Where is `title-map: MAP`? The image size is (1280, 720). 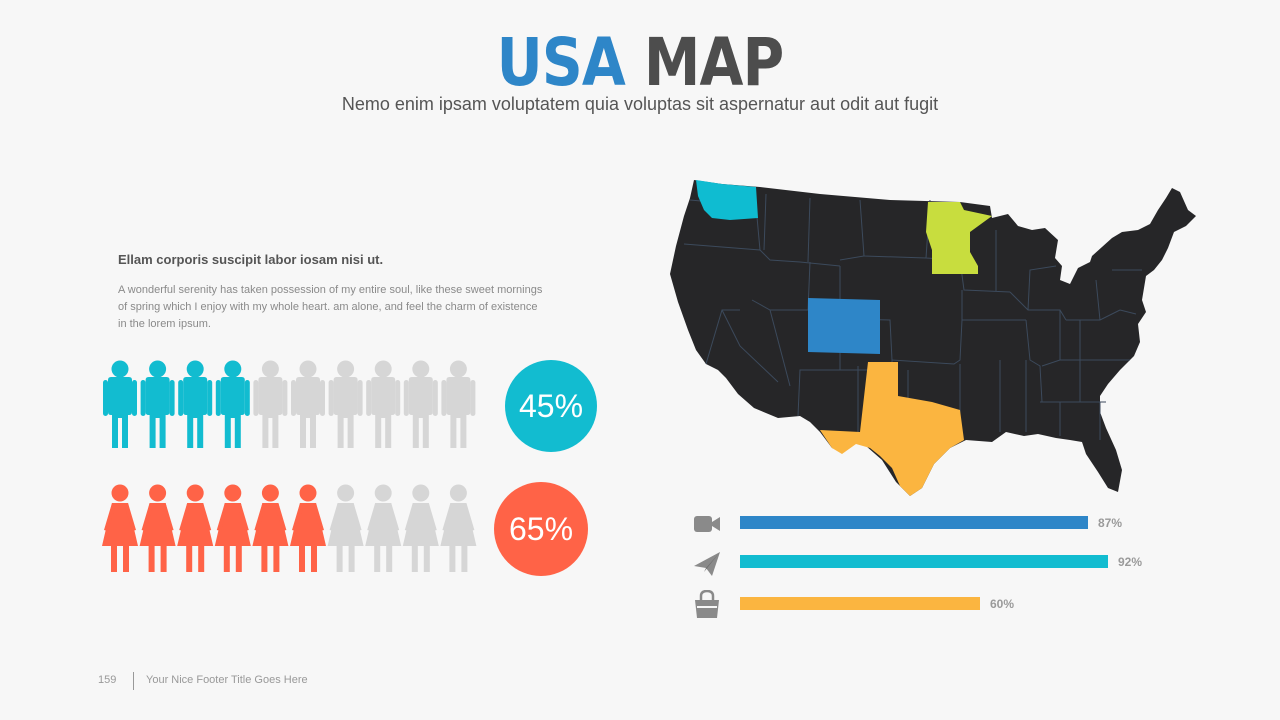
title-map: MAP is located at coordinates (713, 62).